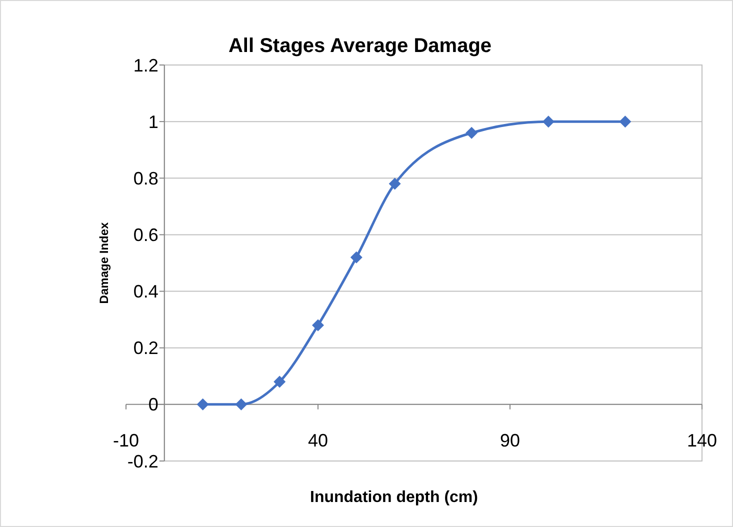 This screenshot has height=527, width=733. I want to click on y-tick-label: 0.4, so click(145, 292).